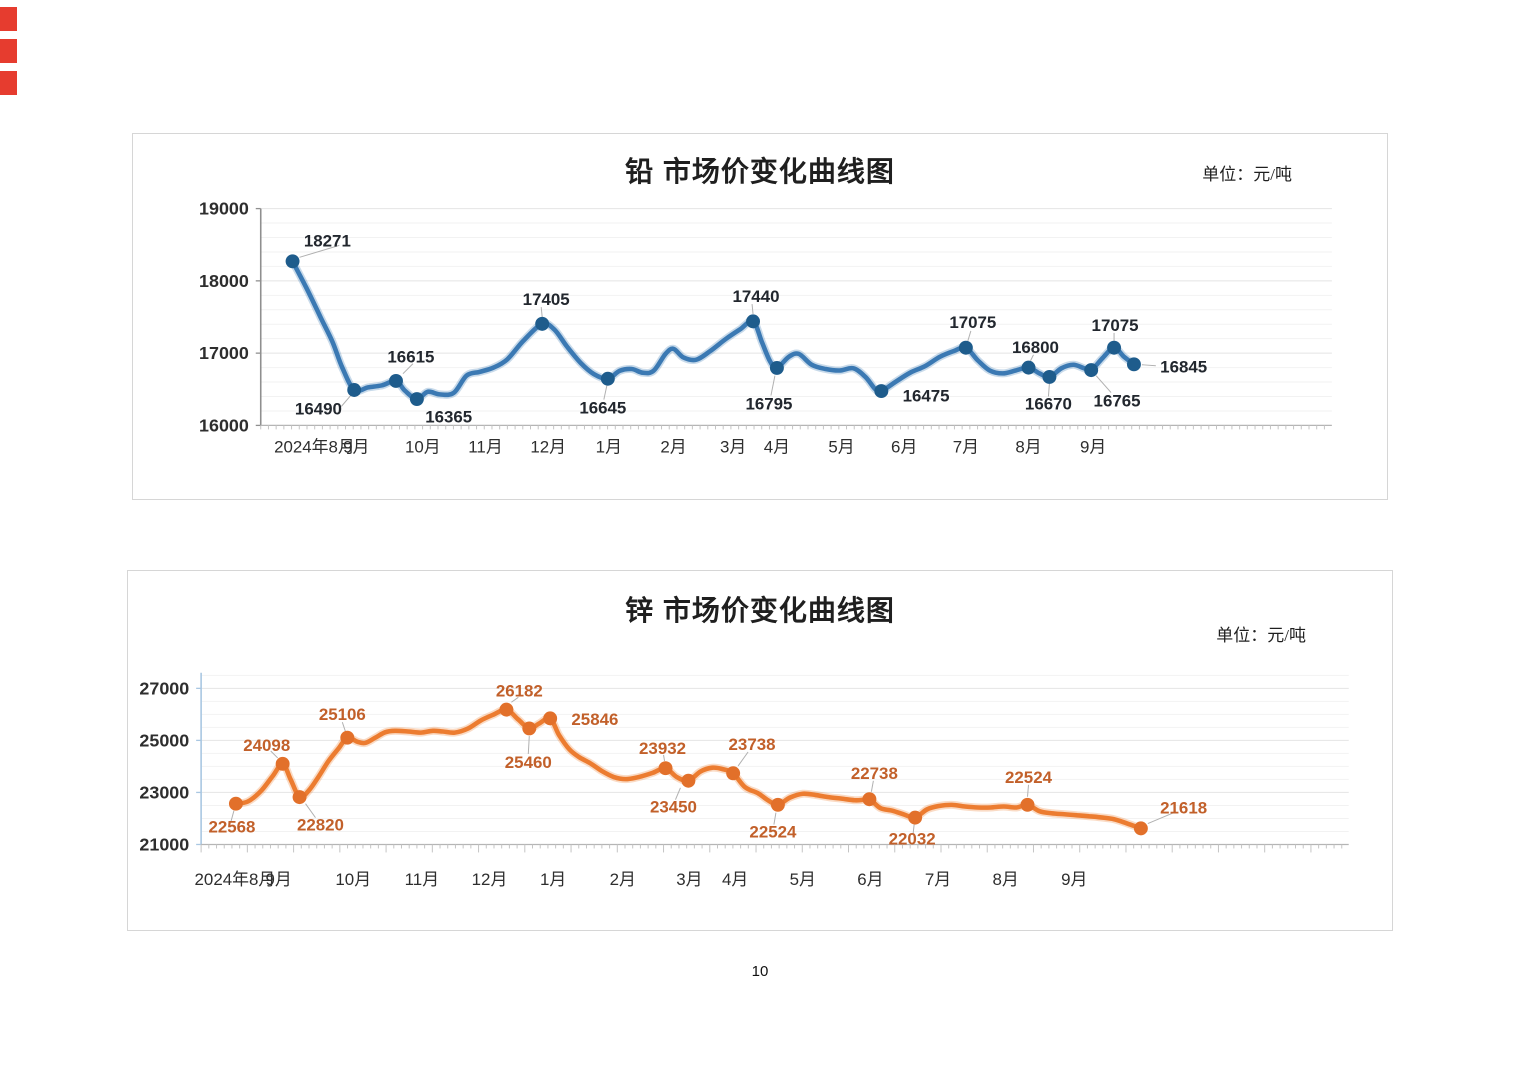 Image resolution: width=1520 pixels, height=1074 pixels. I want to click on y-axis-label: 25000, so click(164, 740).